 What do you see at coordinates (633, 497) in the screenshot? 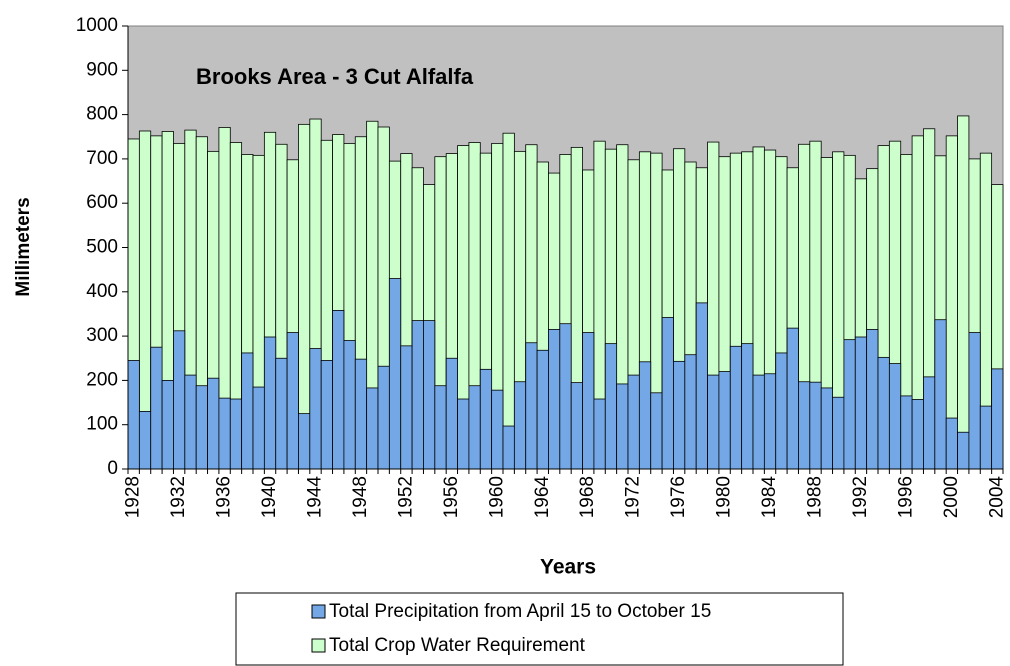
I see `x-tick-label: 1972` at bounding box center [633, 497].